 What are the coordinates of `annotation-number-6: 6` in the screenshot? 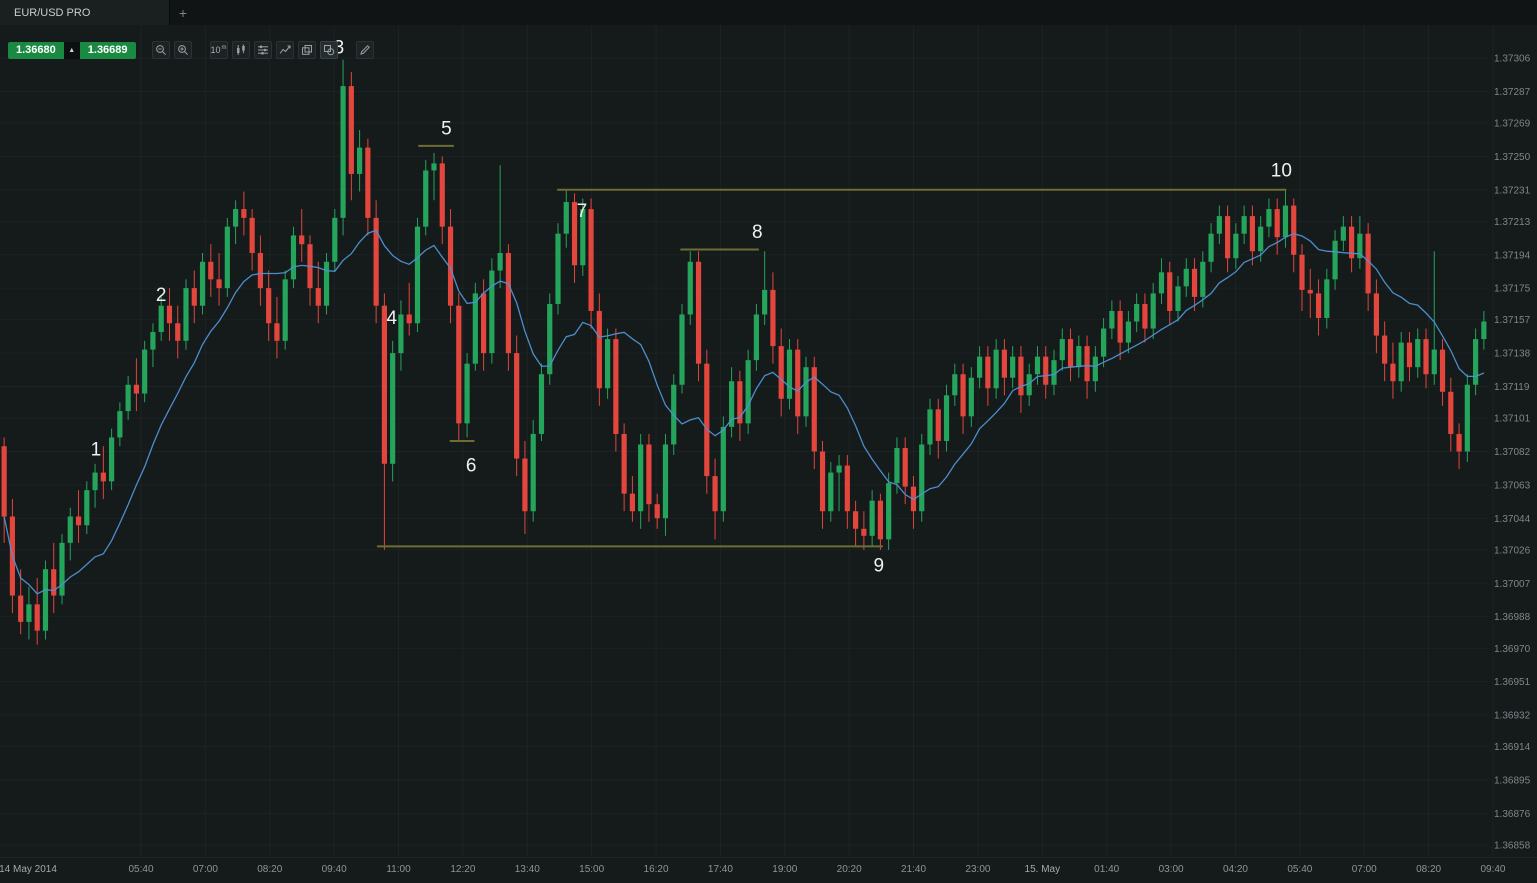 It's located at (471, 466).